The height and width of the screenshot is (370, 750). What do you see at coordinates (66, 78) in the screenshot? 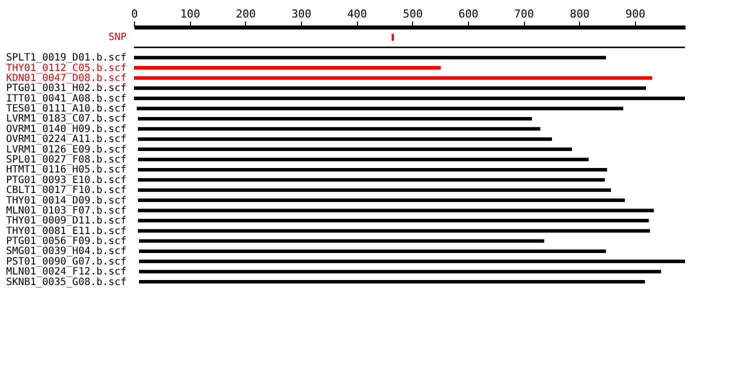
I see `y-tick-label: KDN01_0047_D08.b.scf` at bounding box center [66, 78].